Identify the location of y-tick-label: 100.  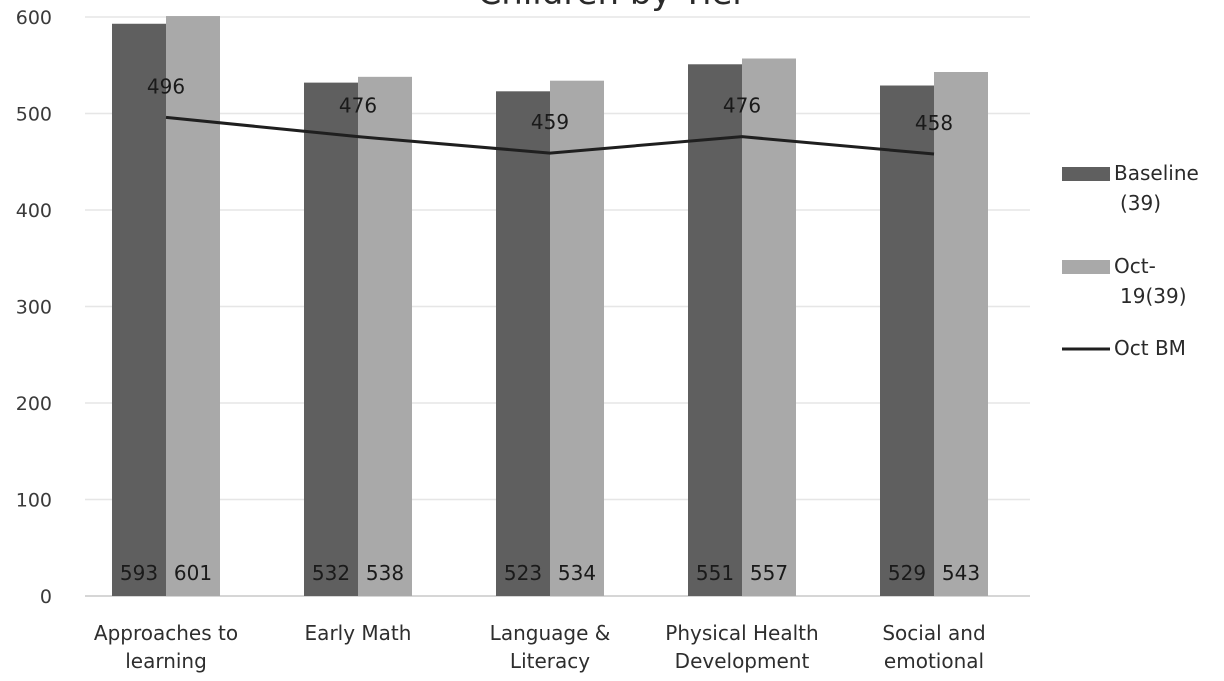
(34, 501).